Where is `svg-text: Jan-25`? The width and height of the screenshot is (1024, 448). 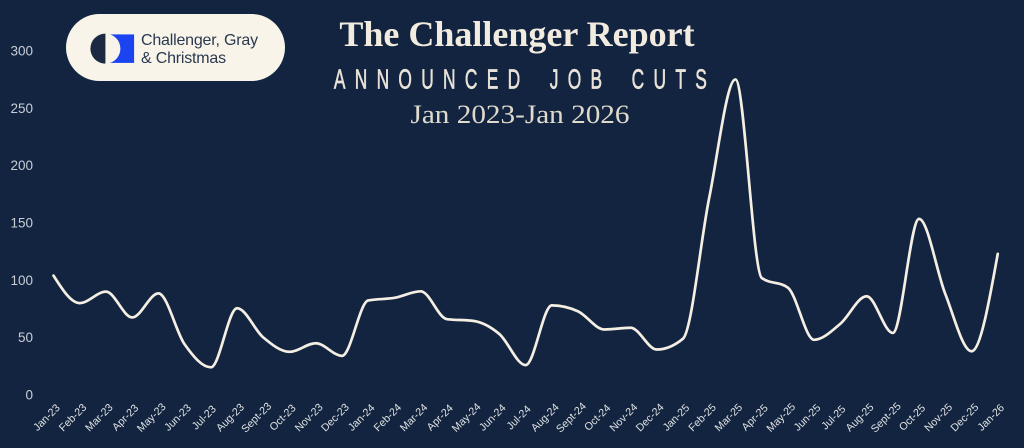
svg-text: Jan-25 is located at coordinates (677, 418).